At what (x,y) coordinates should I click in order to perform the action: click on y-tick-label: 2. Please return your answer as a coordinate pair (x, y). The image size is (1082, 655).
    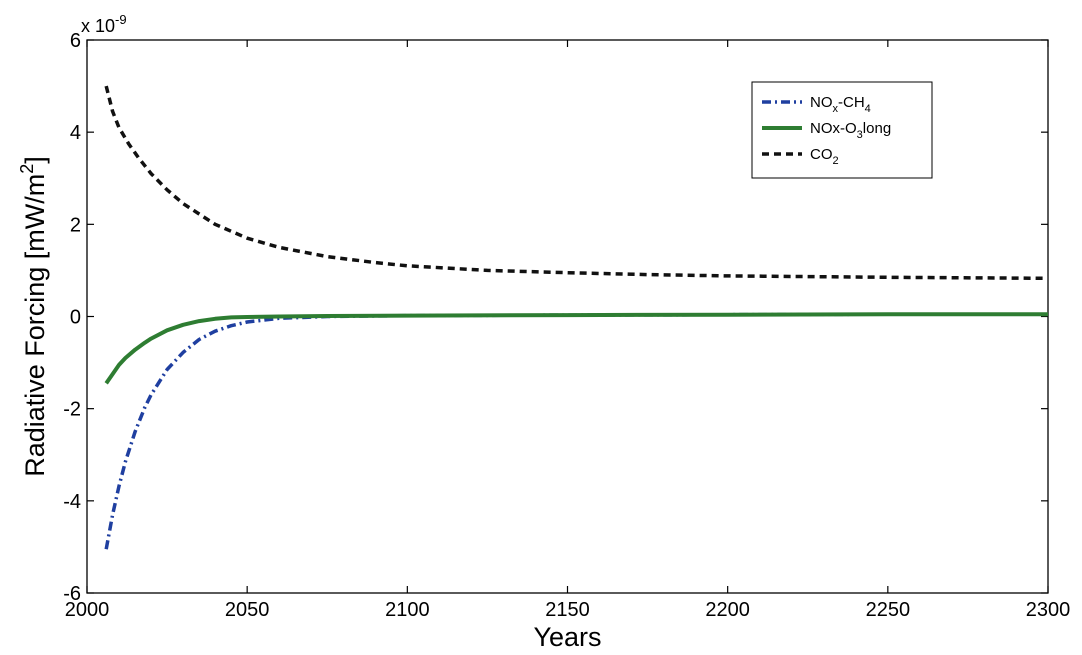
    Looking at the image, I should click on (75, 225).